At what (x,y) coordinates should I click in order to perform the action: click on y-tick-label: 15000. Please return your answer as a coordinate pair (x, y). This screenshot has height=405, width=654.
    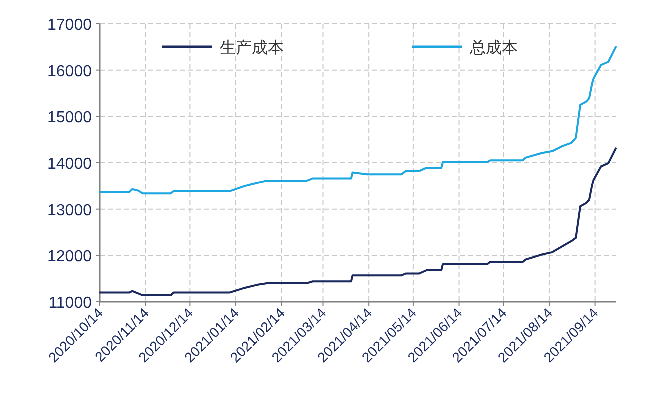
    Looking at the image, I should click on (70, 118).